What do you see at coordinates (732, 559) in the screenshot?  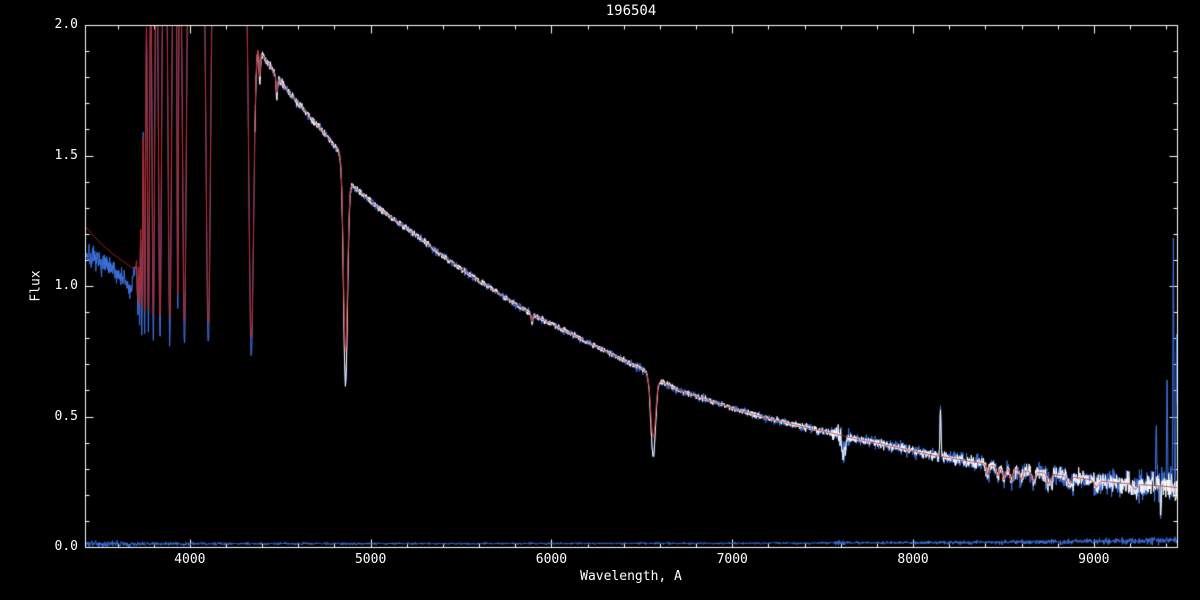 I see `x-tick-label: 7000` at bounding box center [732, 559].